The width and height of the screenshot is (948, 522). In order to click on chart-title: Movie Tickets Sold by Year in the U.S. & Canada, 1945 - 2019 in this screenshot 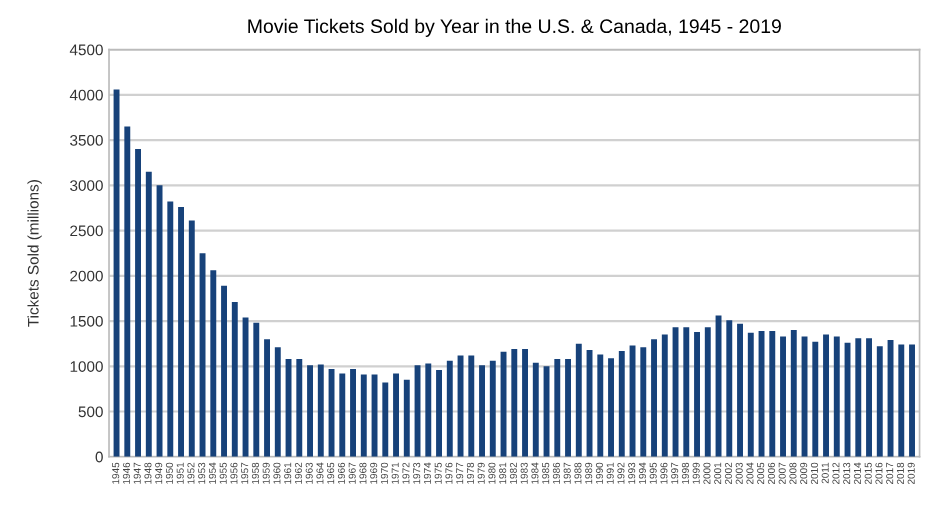, I will do `click(514, 27)`.